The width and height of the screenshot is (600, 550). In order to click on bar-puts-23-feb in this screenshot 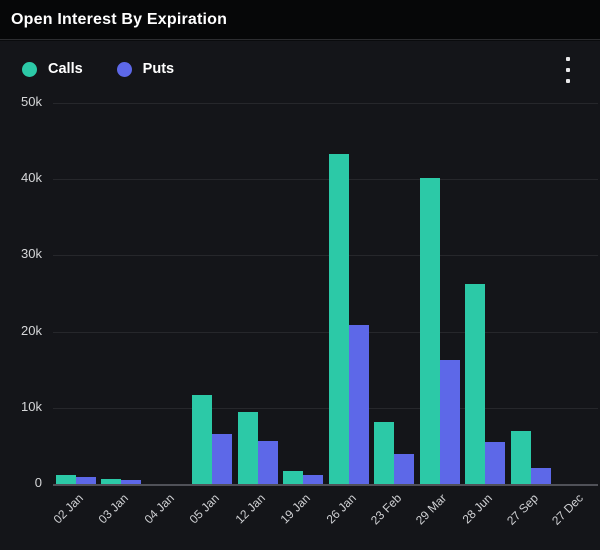, I will do `click(404, 469)`.